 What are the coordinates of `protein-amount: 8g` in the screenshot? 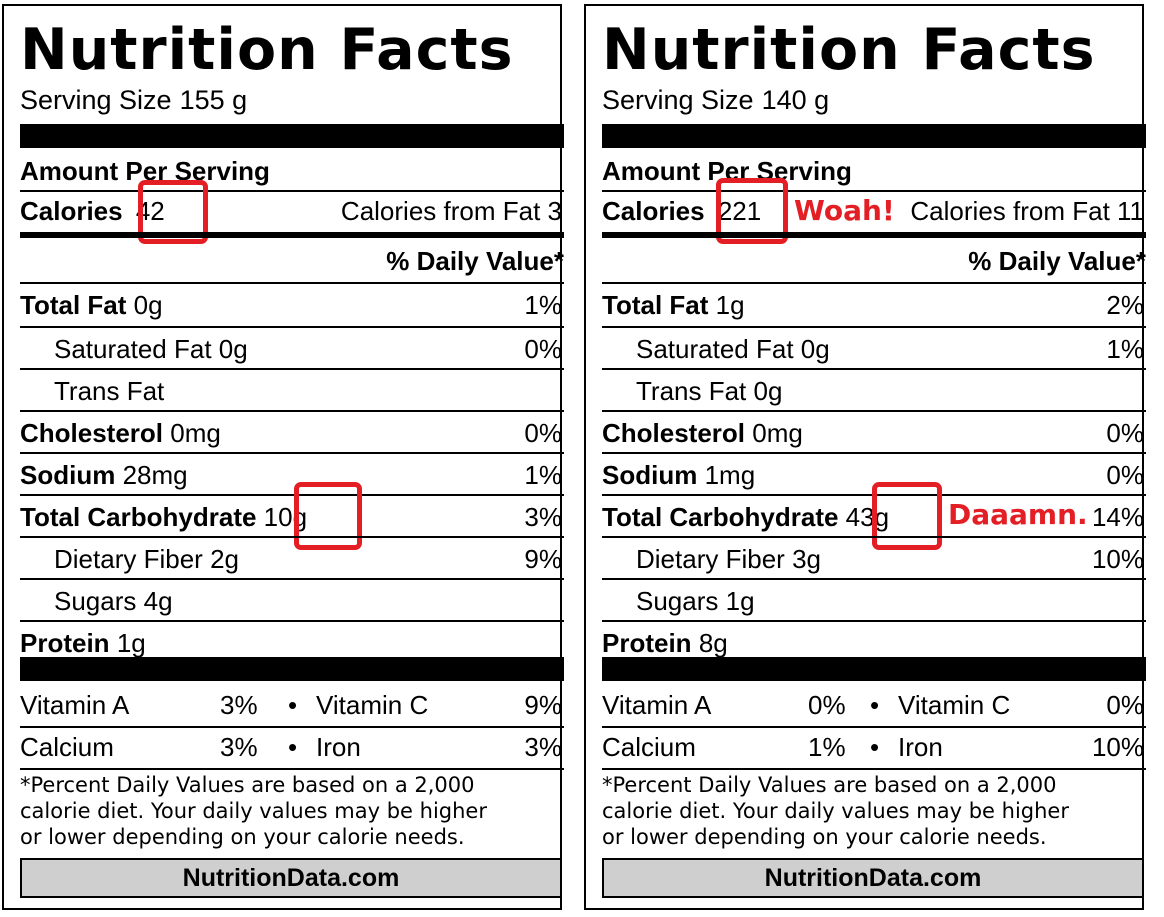 It's located at (713, 643).